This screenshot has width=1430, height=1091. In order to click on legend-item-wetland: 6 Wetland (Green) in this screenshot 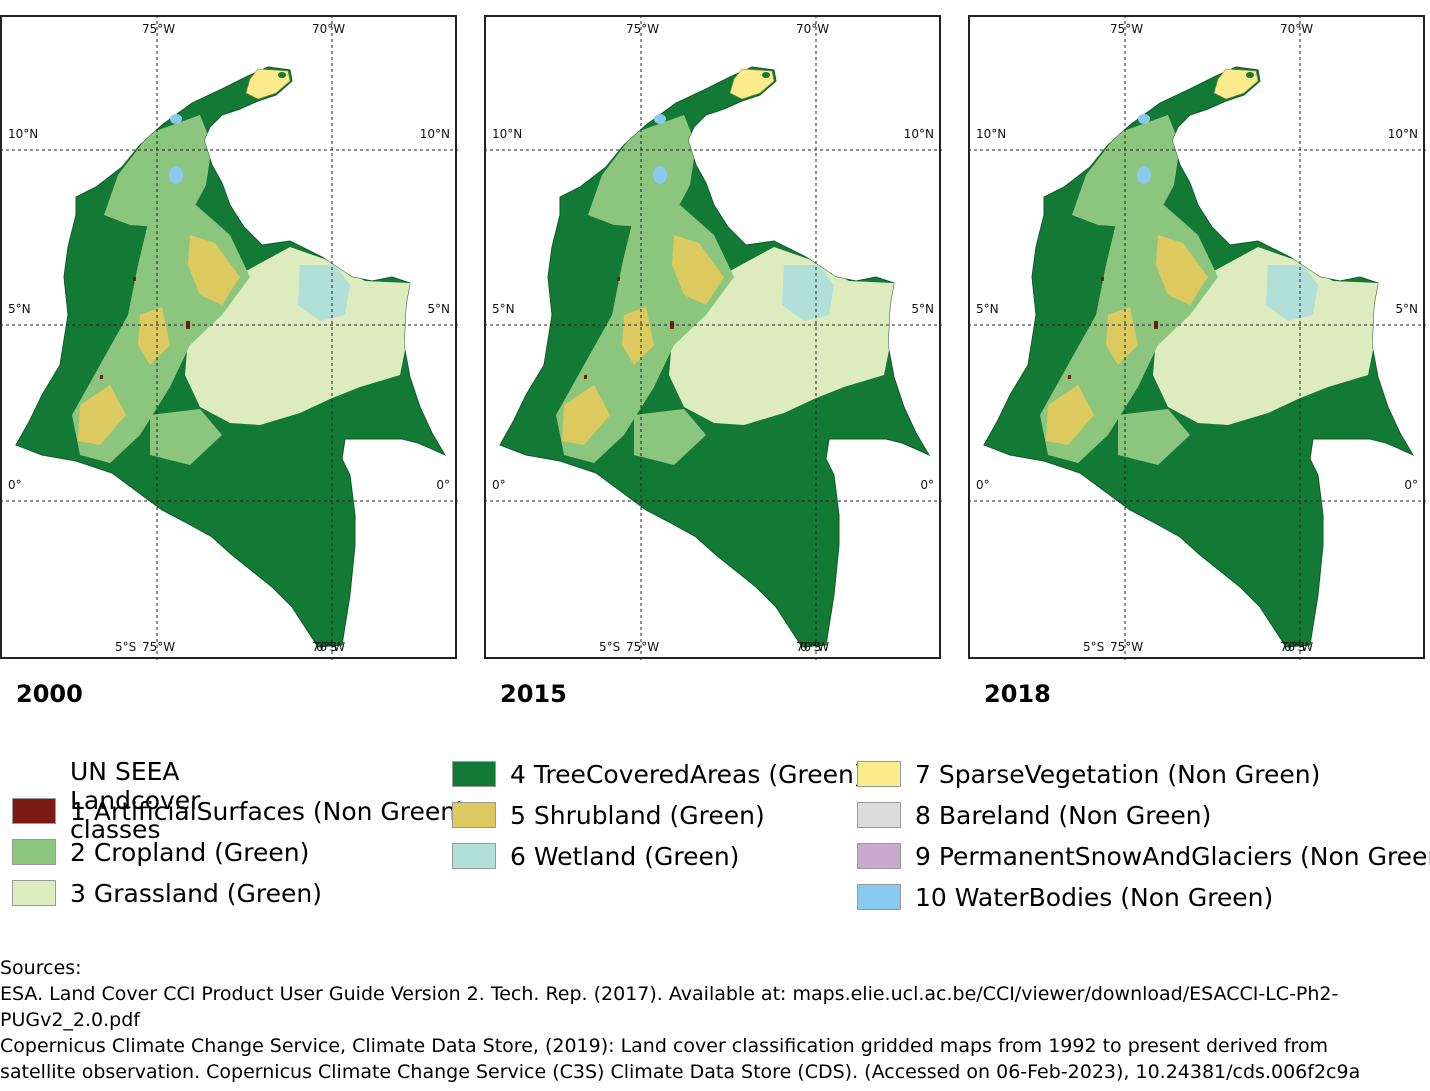, I will do `click(595, 856)`.